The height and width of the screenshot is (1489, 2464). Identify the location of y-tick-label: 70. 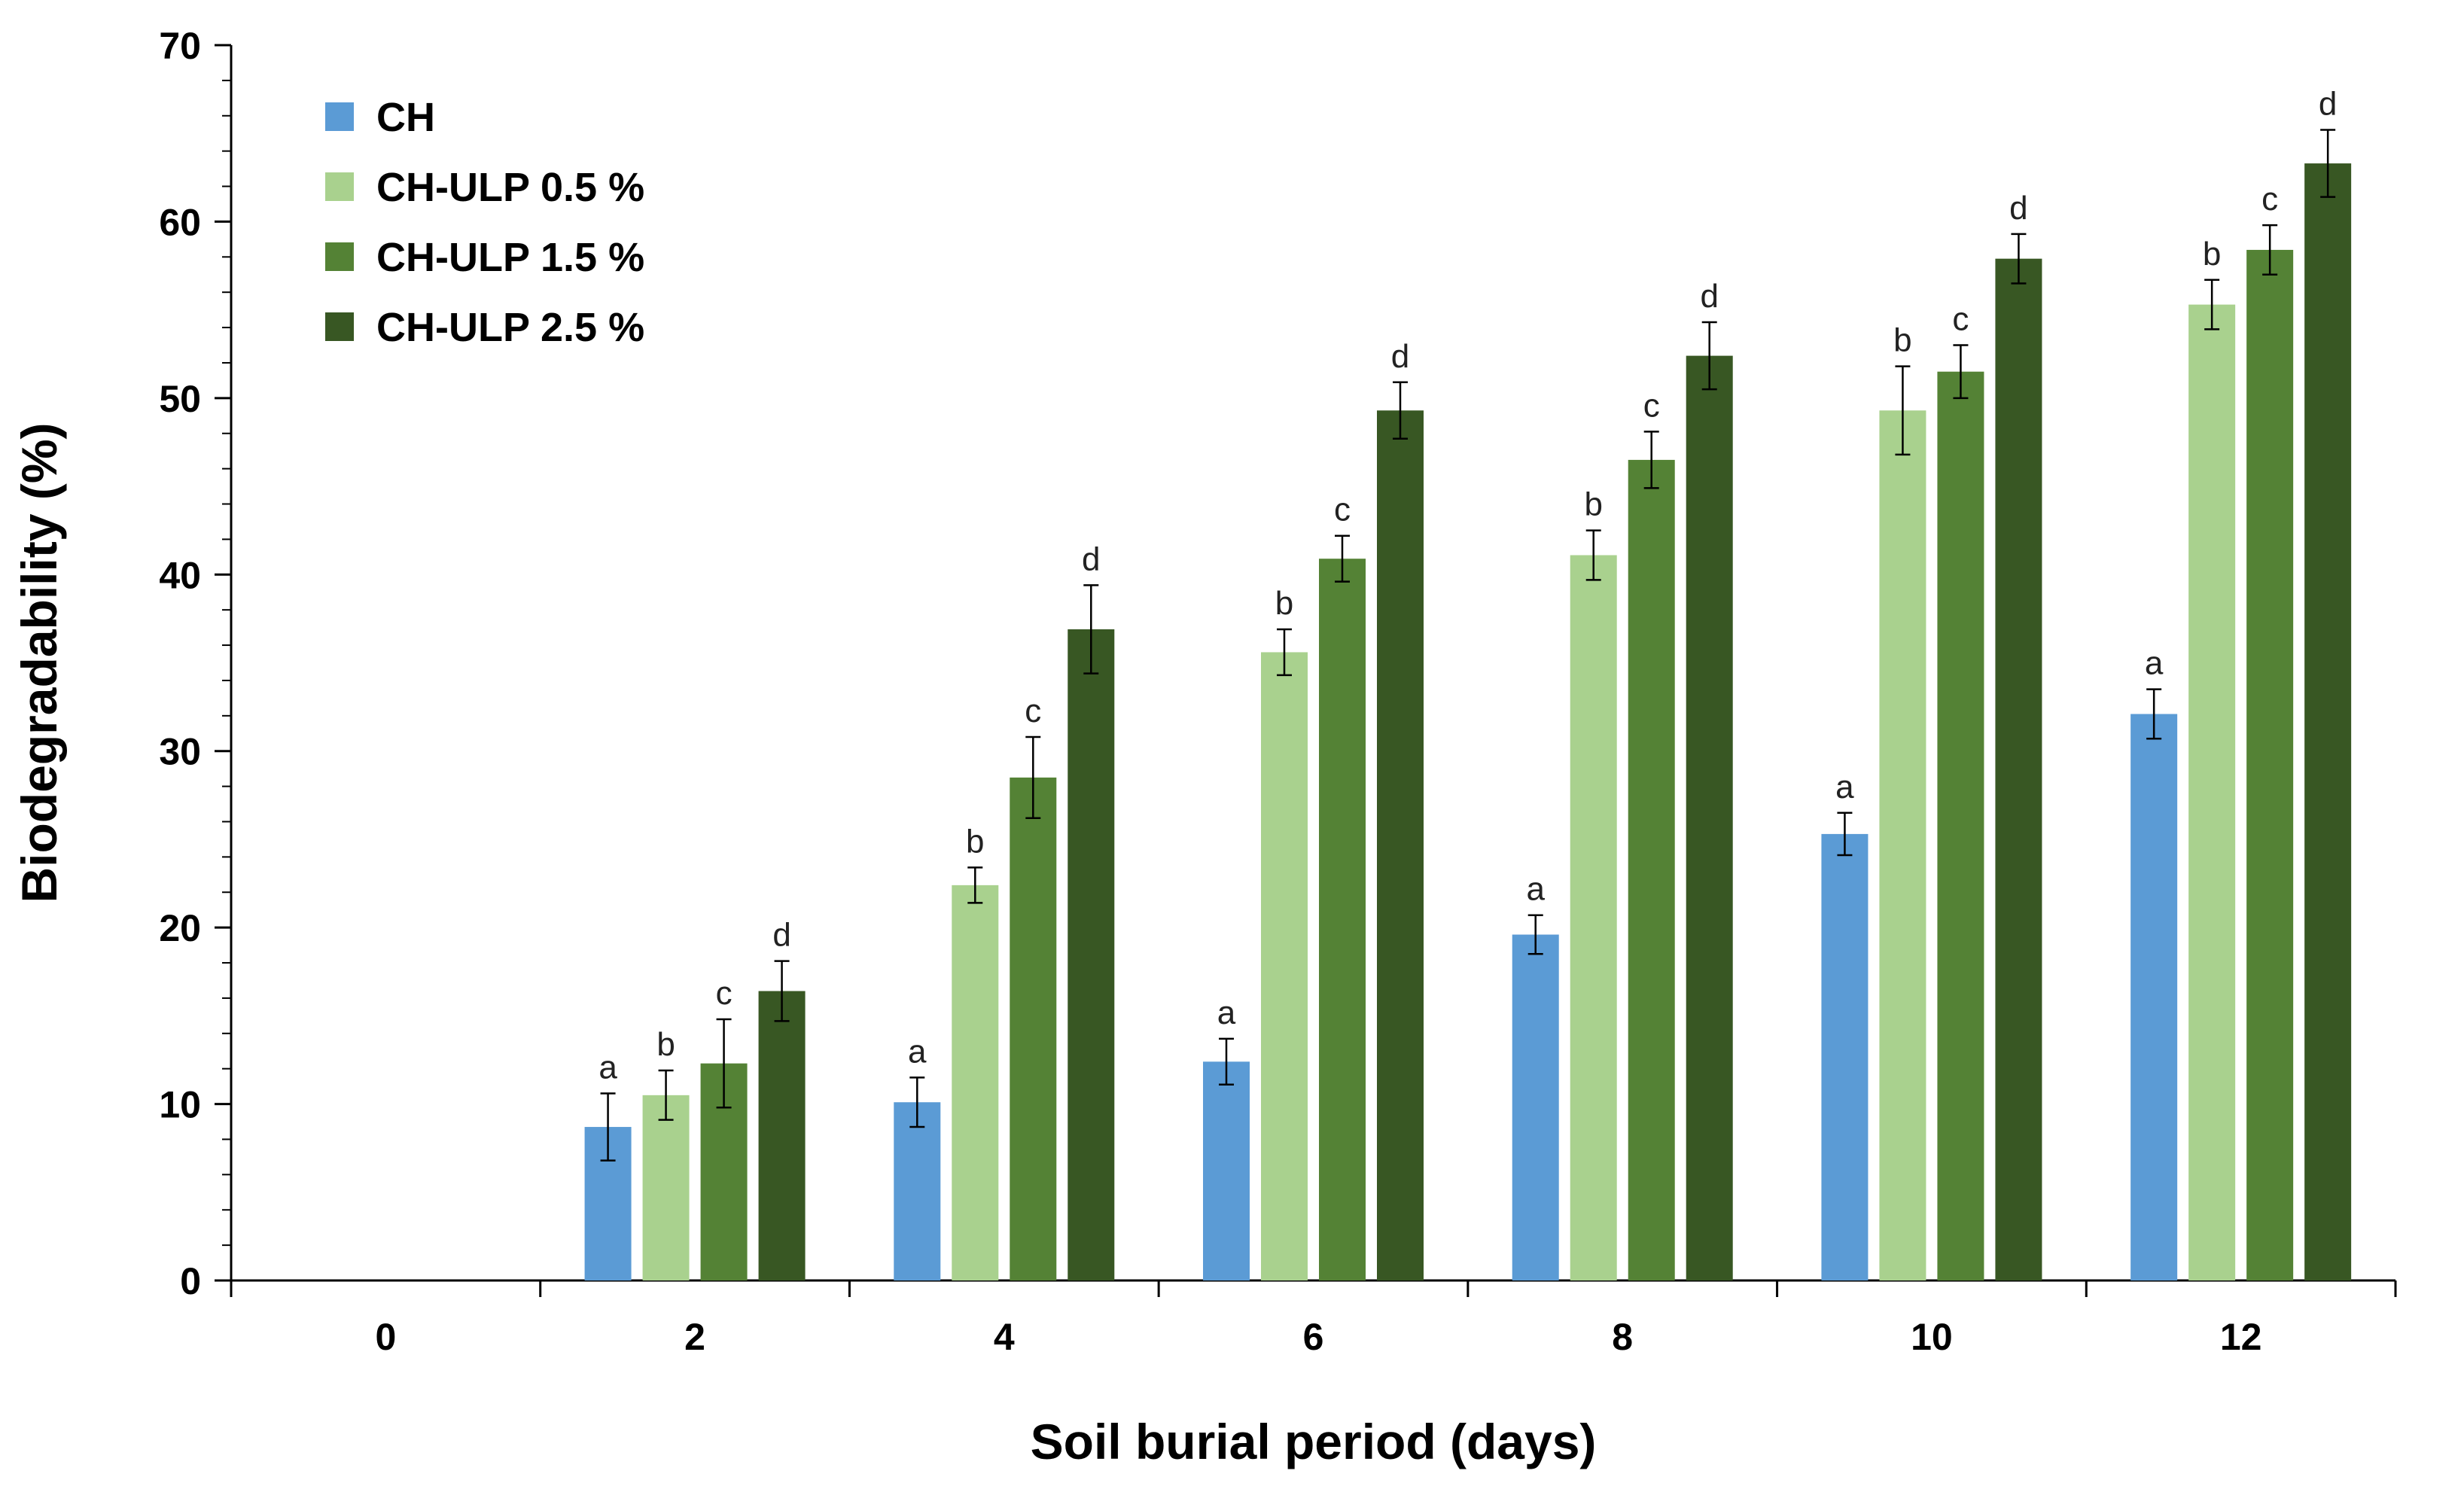
(180, 46).